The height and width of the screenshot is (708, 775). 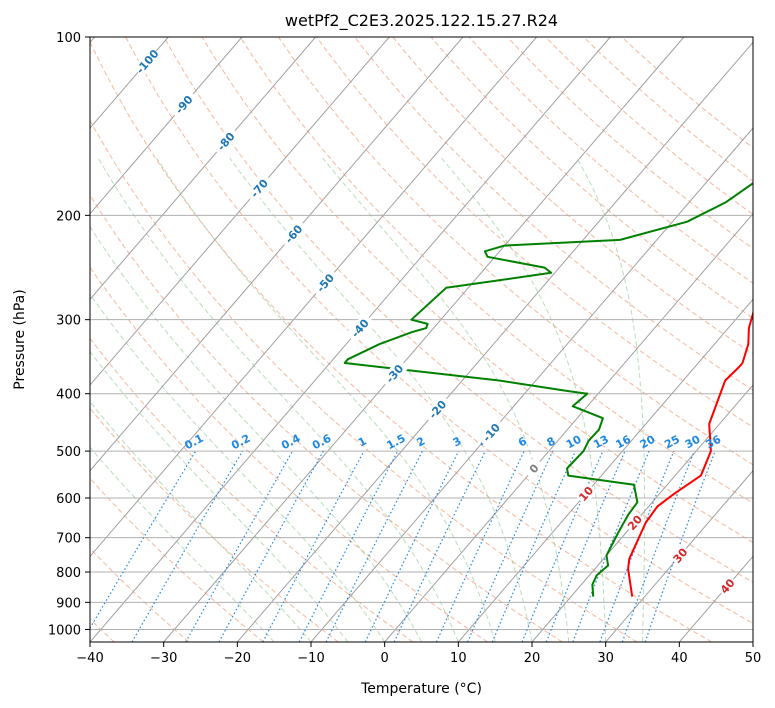 I want to click on y-tick-label: 600, so click(x=68, y=499).